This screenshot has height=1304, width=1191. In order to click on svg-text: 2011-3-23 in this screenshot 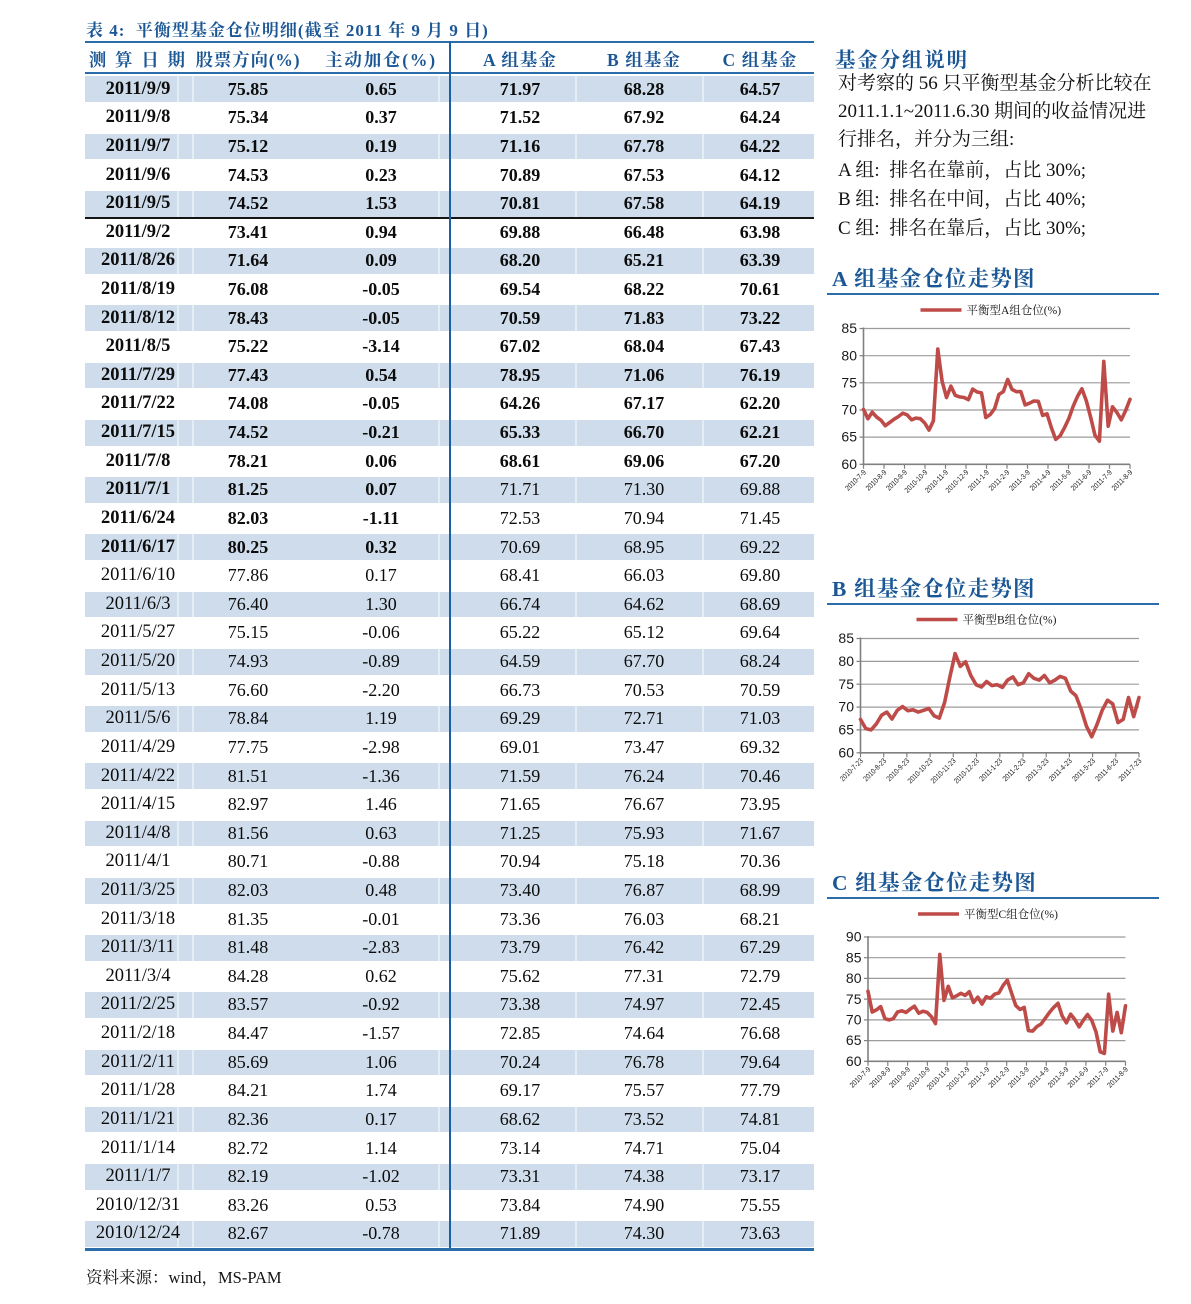, I will do `click(1037, 769)`.